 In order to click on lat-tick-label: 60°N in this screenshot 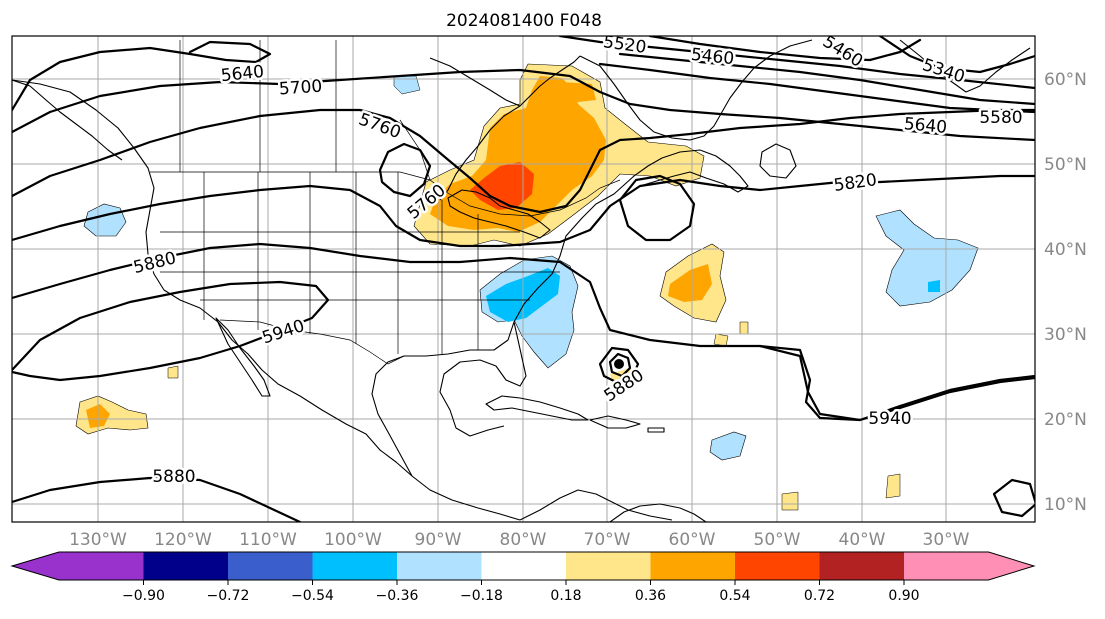, I will do `click(1065, 80)`.